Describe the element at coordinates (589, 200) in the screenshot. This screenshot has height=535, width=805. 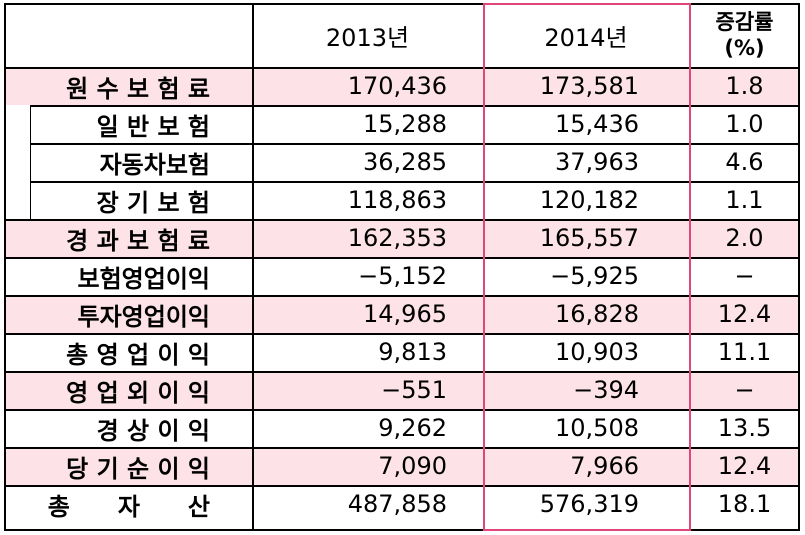
I see `value-2014: 120,182` at that location.